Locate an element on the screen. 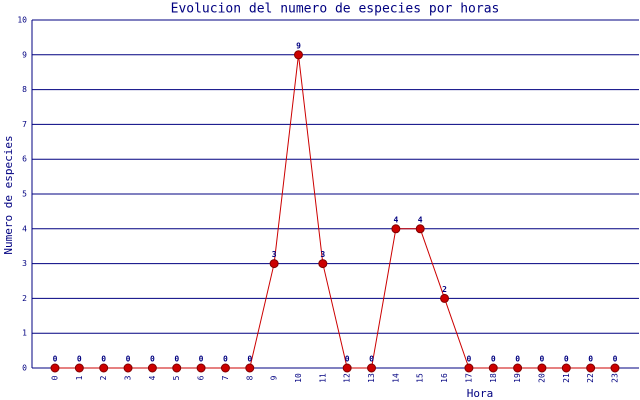  y-tick-label: 2 is located at coordinates (24, 298).